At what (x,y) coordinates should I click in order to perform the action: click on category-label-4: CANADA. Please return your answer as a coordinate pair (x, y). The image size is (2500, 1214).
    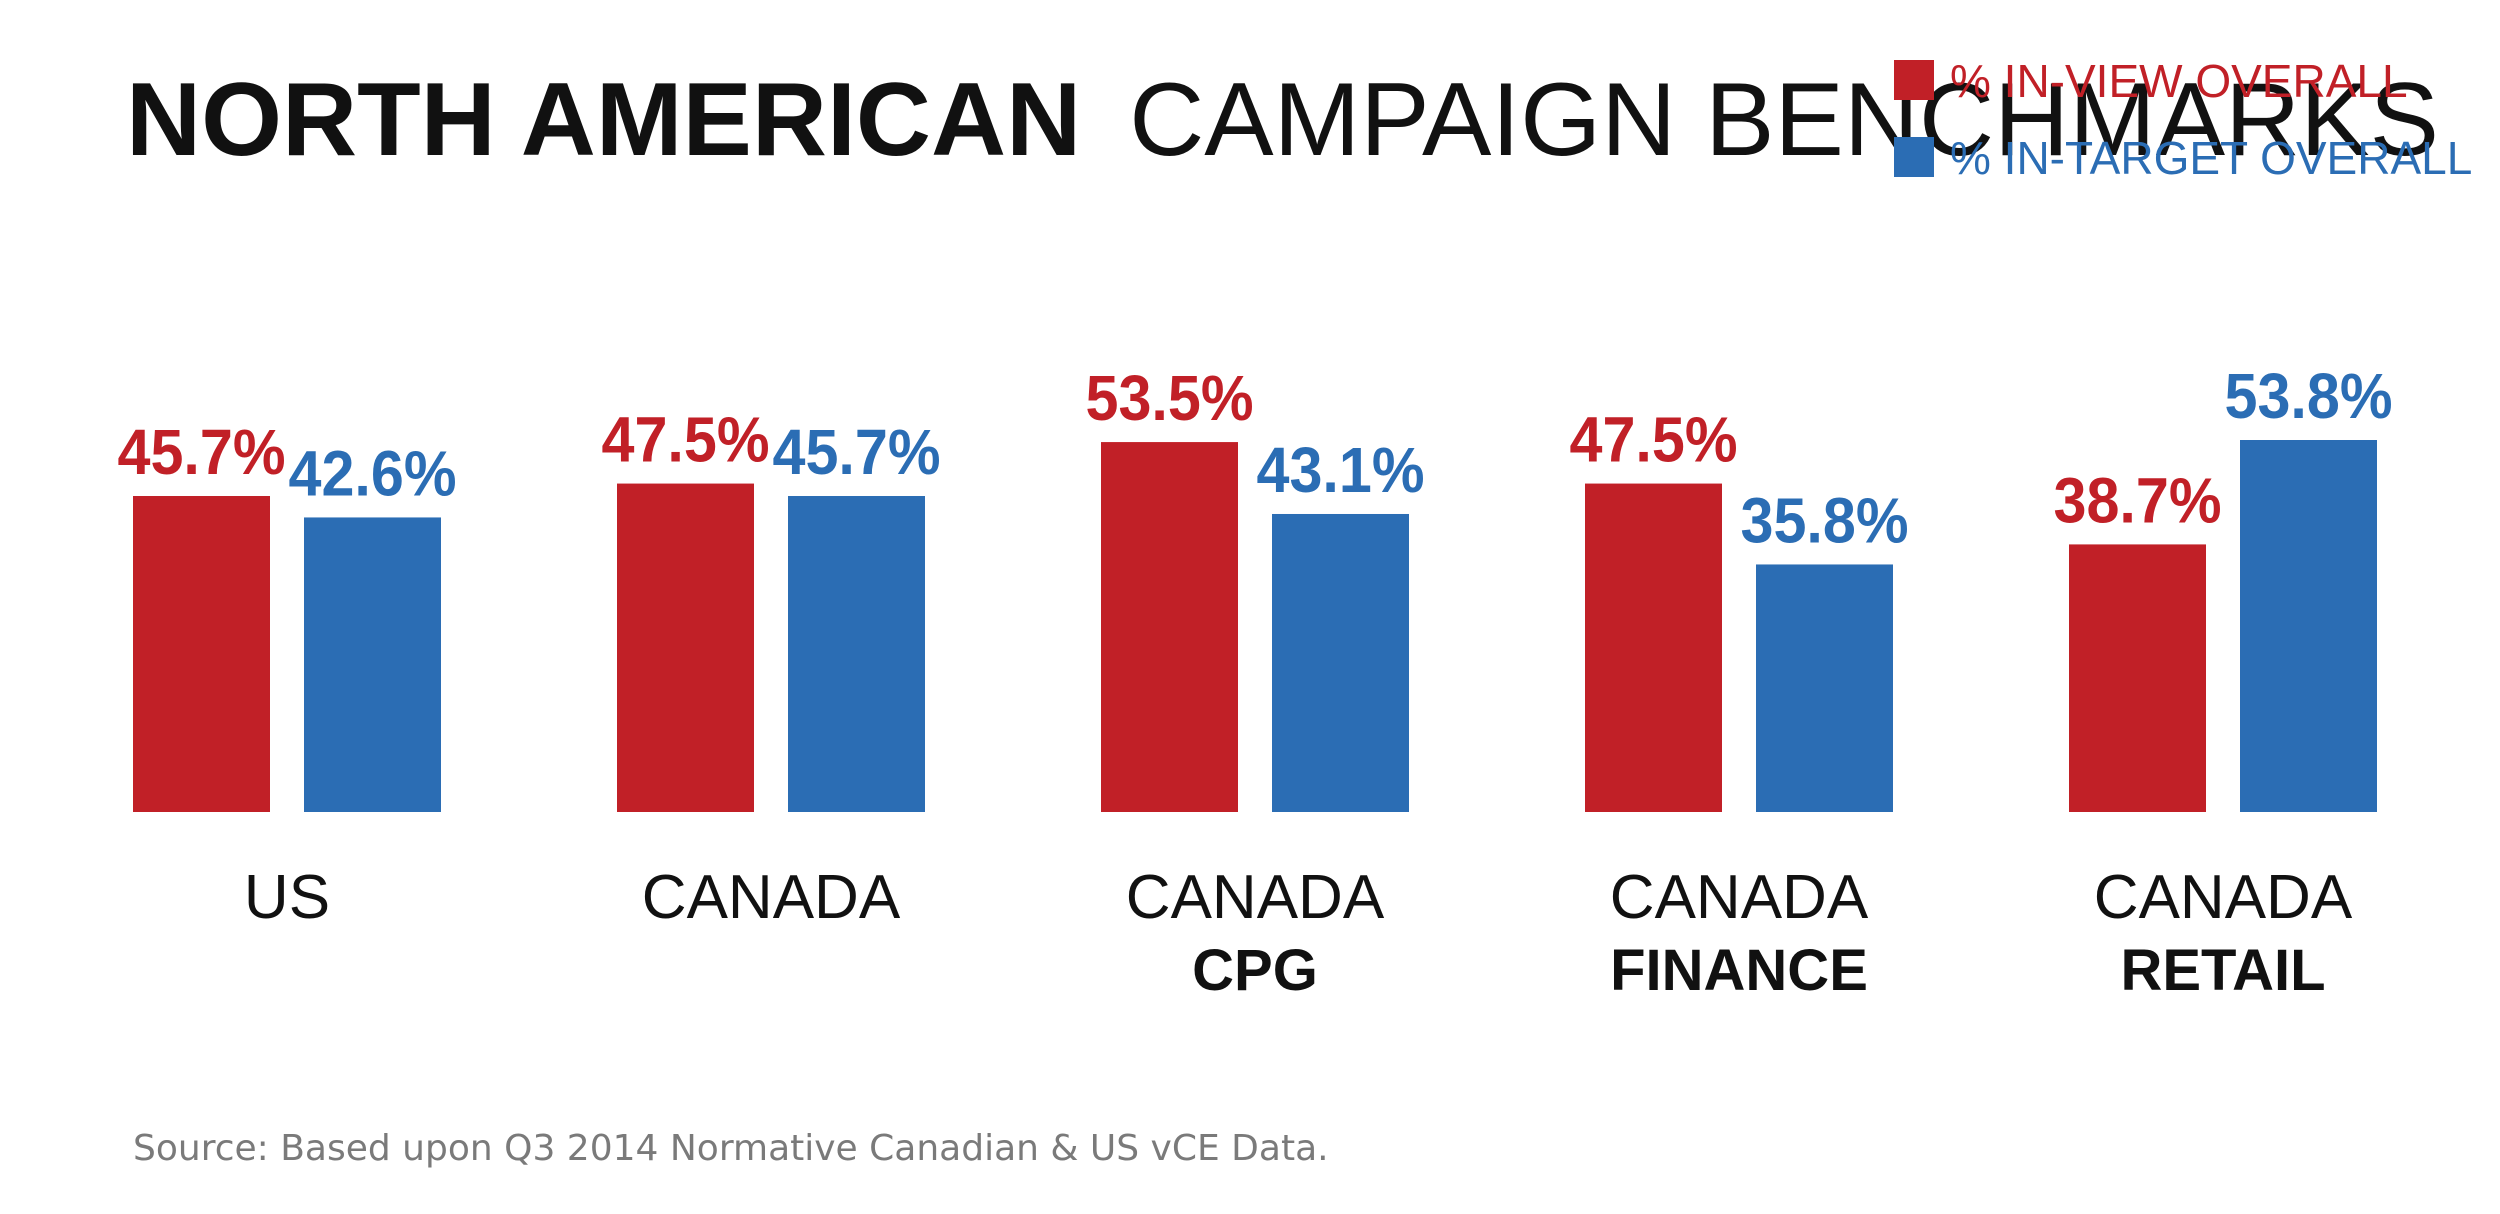
    Looking at the image, I should click on (2223, 897).